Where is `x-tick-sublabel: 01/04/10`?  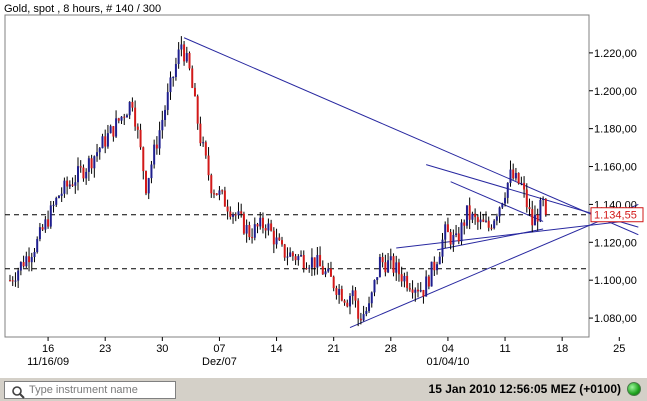 x-tick-sublabel: 01/04/10 is located at coordinates (448, 362).